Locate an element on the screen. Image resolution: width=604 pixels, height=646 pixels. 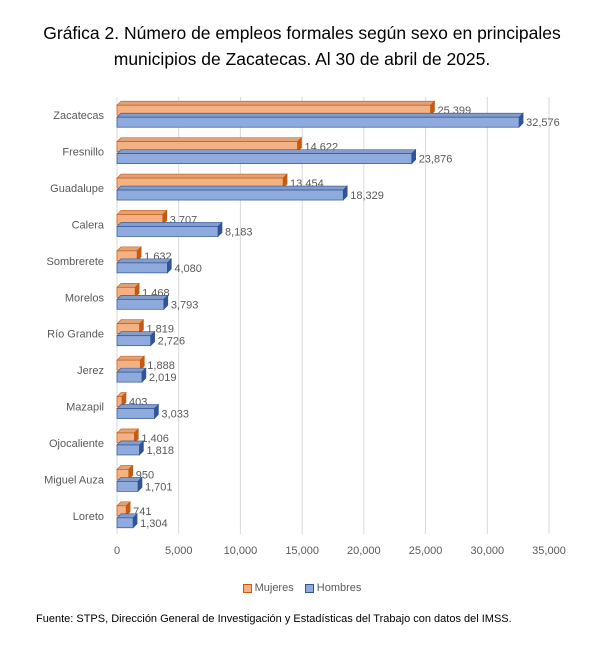
x-tick-label: 0 is located at coordinates (117, 551).